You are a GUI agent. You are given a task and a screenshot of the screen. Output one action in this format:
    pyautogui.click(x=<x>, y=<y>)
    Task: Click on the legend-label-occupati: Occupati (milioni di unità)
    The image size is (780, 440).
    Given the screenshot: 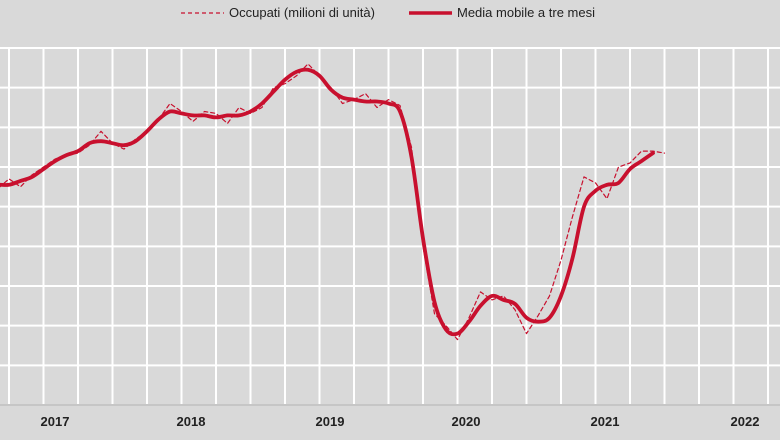 What is the action you would take?
    pyautogui.click(x=302, y=12)
    